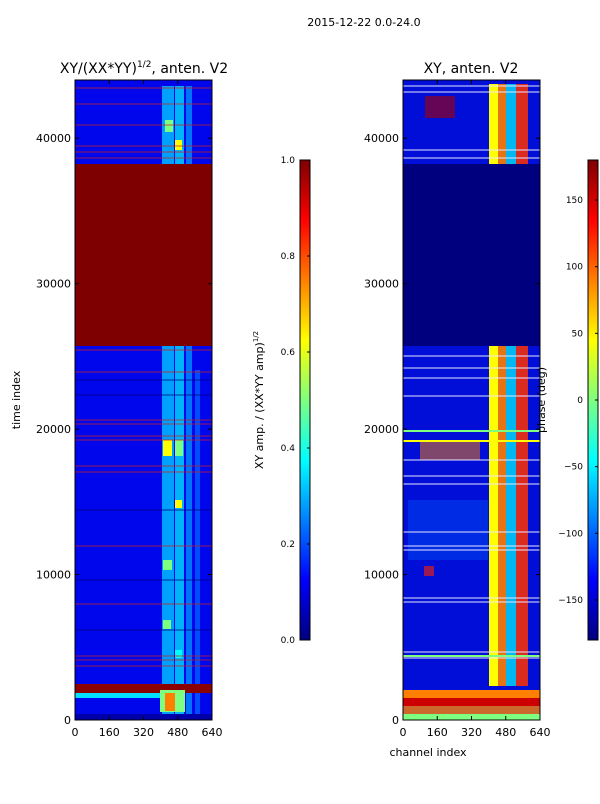 The image size is (600, 804). I want to click on left-title-main: XY/(XX*YY), so click(98, 69).